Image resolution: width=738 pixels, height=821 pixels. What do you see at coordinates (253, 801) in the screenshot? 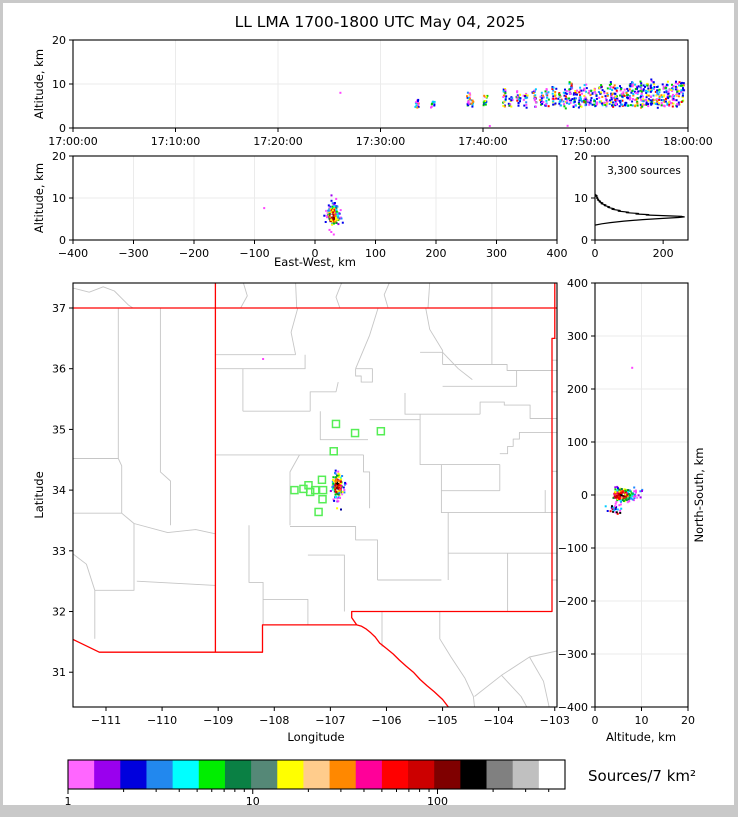
I see `colorbar-tick-label: 10` at bounding box center [253, 801].